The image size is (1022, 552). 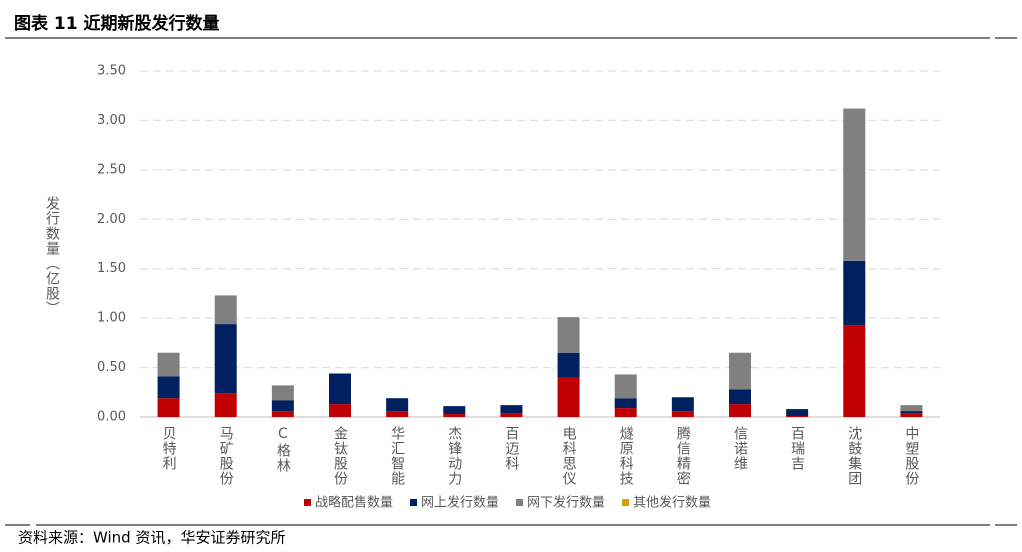 I want to click on source-note: 资料来源：Wind 资讯，华安证券研究所, so click(x=151, y=538).